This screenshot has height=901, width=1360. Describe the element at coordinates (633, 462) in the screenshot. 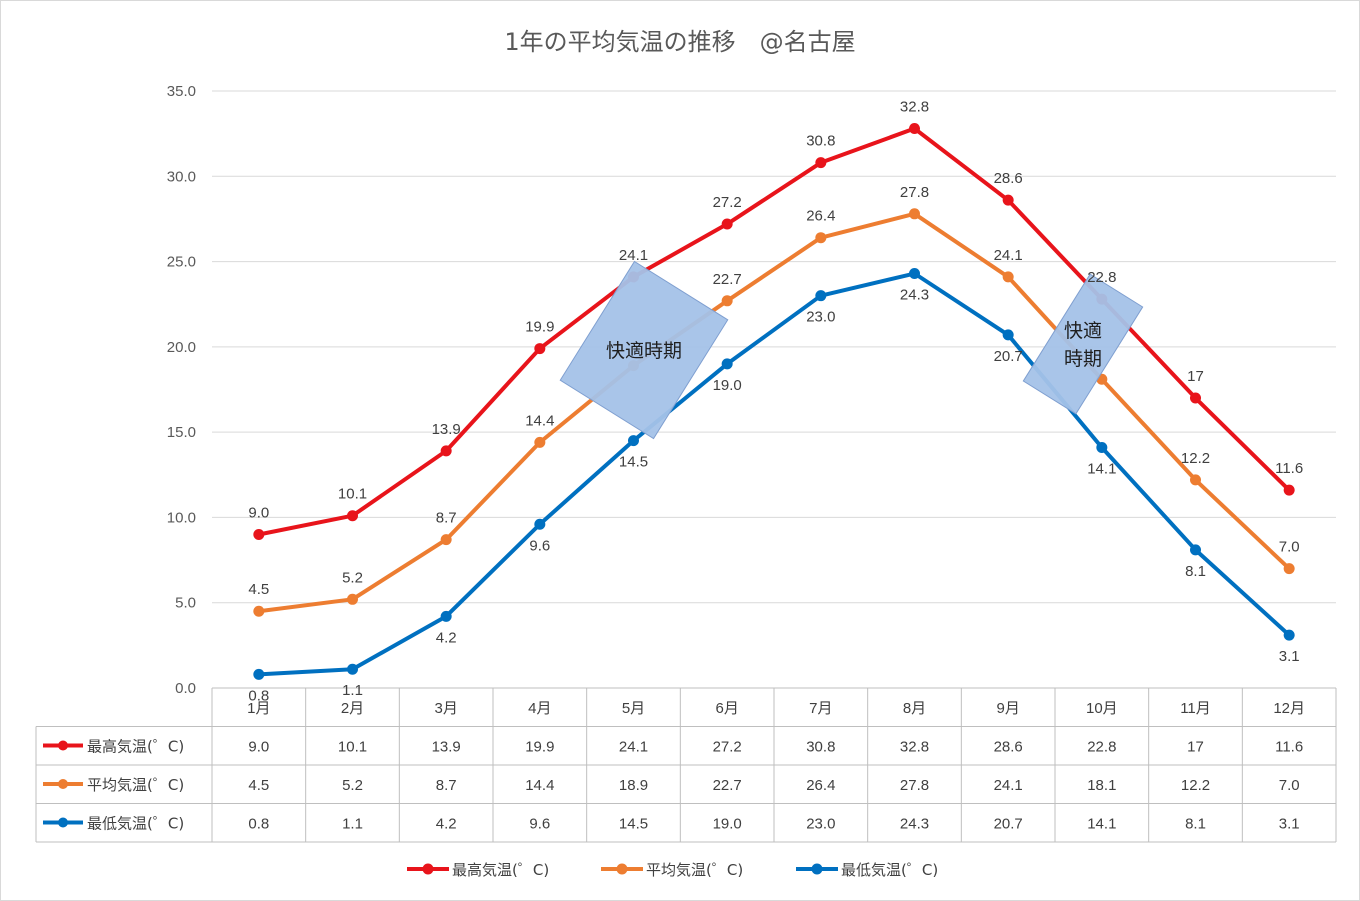

I see `data-label: 14.5` at that location.